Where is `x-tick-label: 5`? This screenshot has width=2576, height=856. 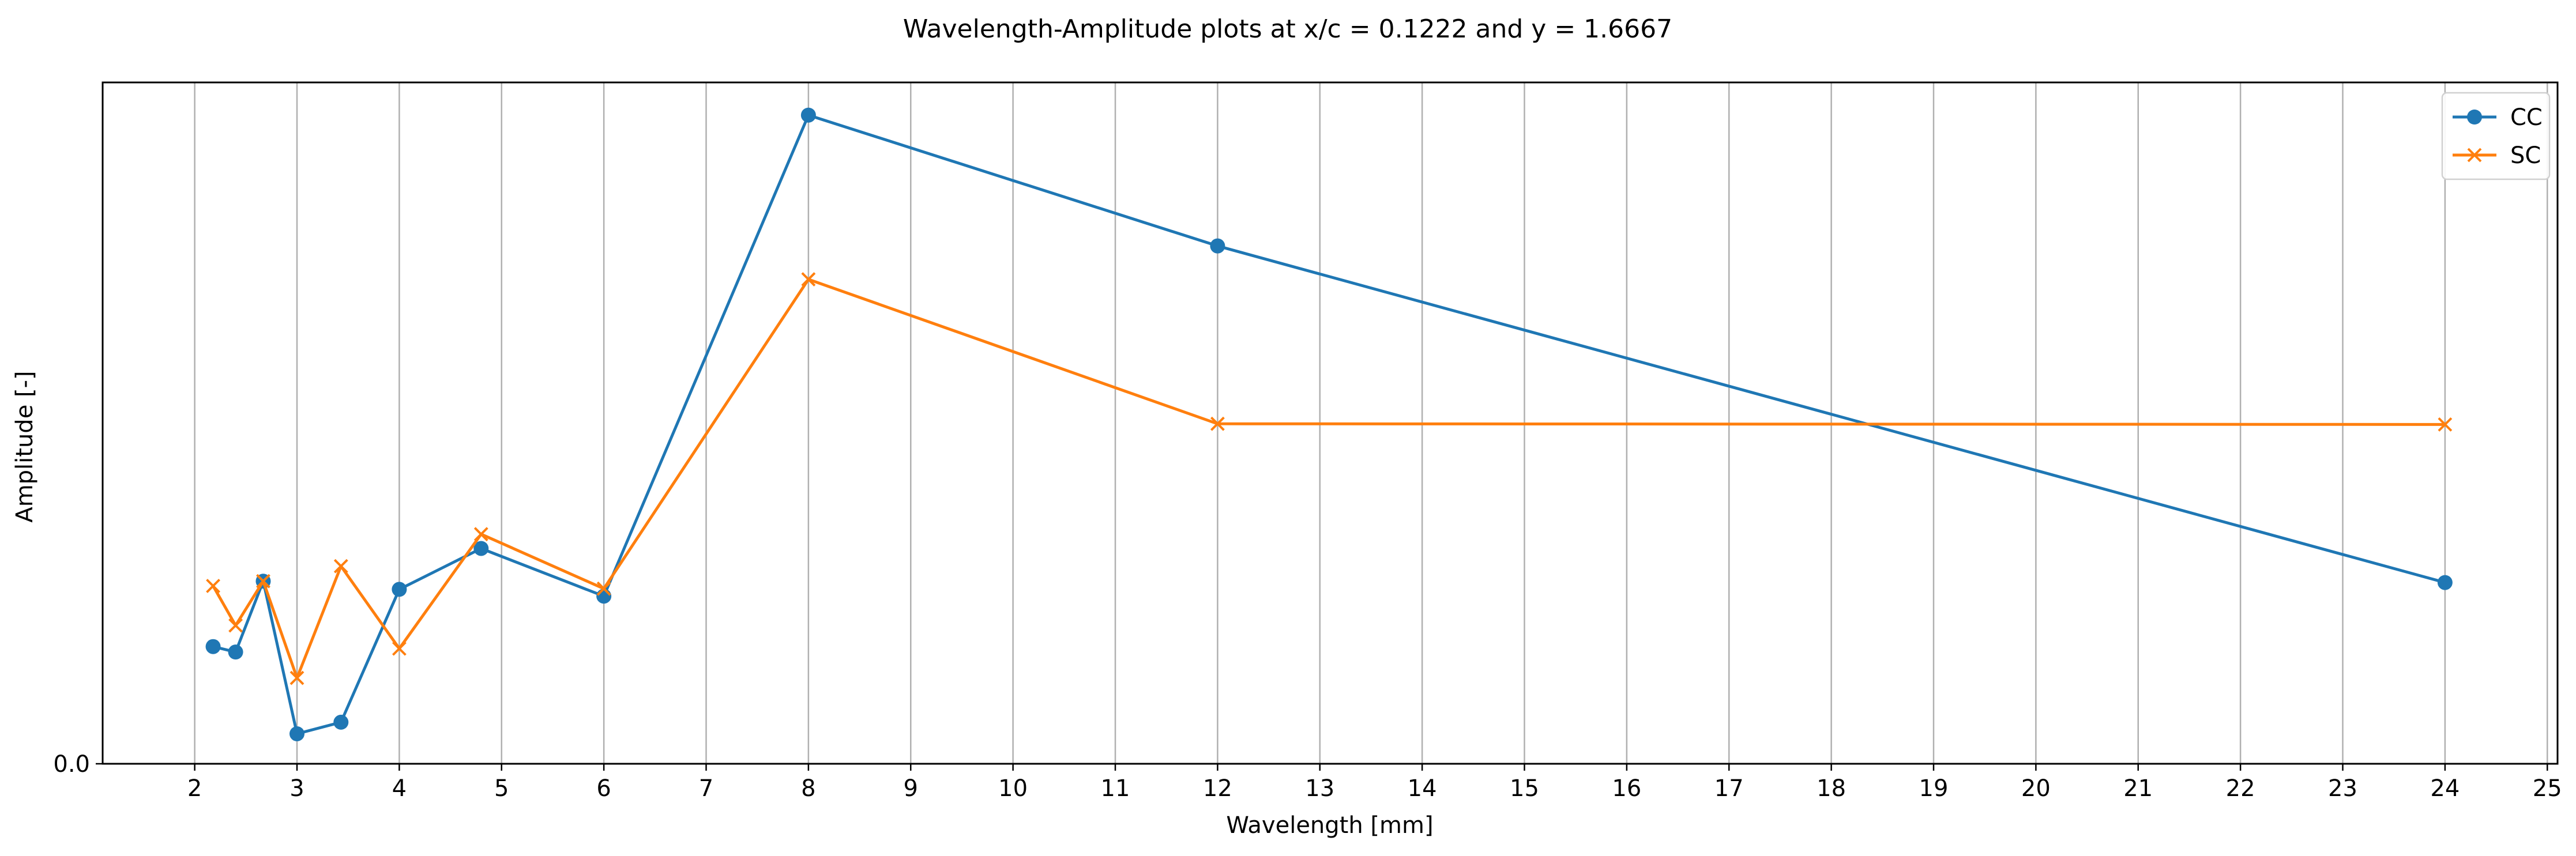 x-tick-label: 5 is located at coordinates (501, 788).